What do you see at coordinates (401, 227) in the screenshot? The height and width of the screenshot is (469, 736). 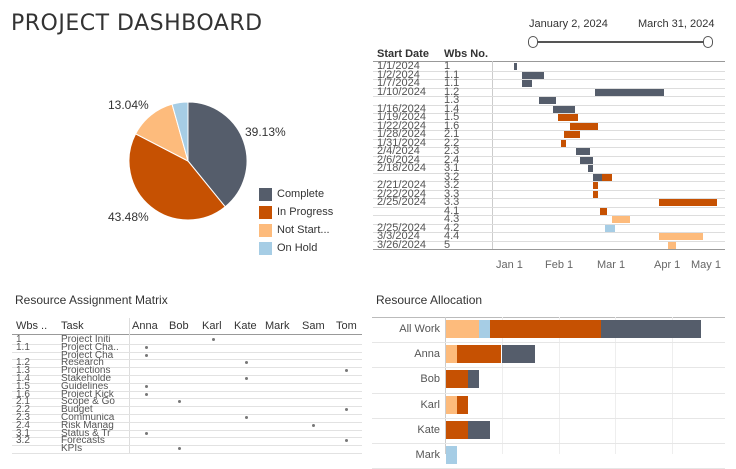 I see `gantt-start-date: 2/25/2024` at bounding box center [401, 227].